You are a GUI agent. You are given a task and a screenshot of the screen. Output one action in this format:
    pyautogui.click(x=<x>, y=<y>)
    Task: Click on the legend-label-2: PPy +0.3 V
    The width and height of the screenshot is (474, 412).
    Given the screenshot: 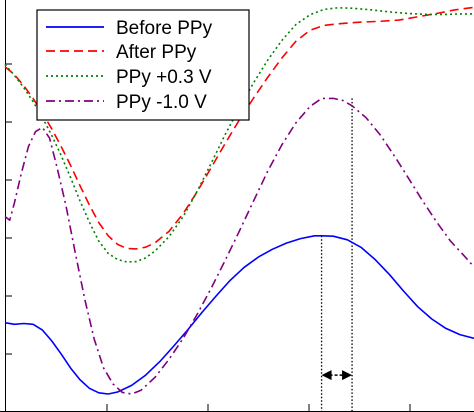 What is the action you would take?
    pyautogui.click(x=164, y=77)
    